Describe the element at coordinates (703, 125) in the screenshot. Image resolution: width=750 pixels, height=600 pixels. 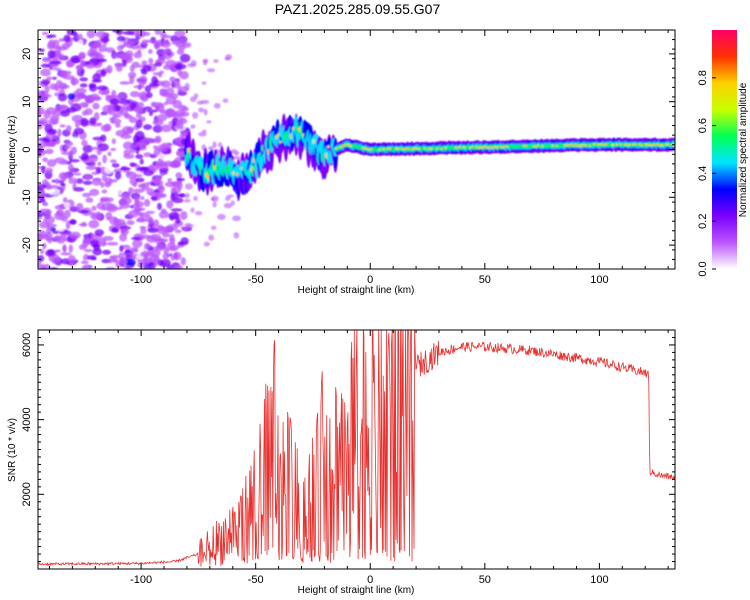
I see `colorbar-tick-label: 0.6` at that location.